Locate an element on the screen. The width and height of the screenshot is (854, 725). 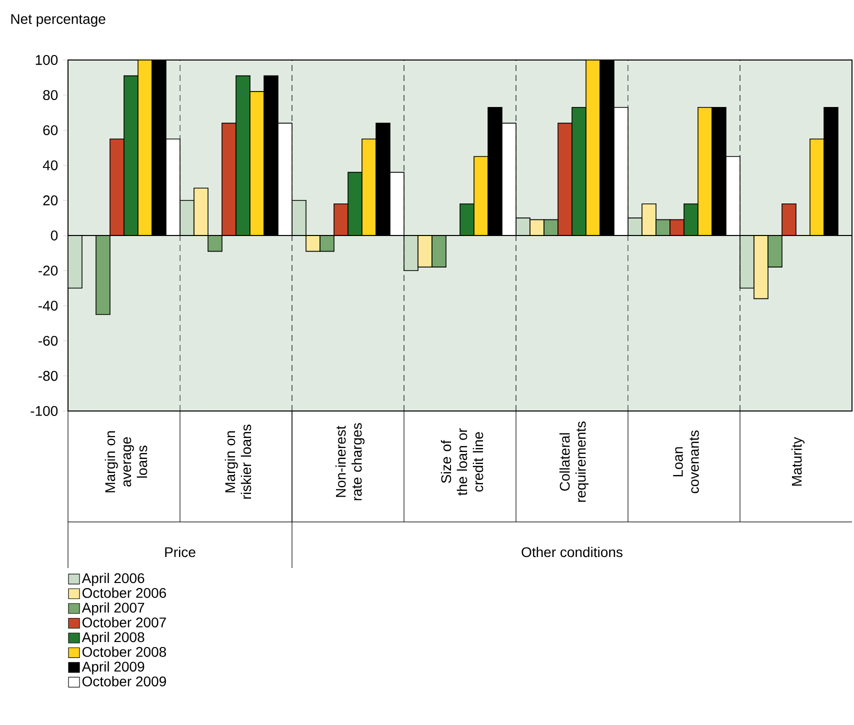
y-tick-label: 100 is located at coordinates (47, 60).